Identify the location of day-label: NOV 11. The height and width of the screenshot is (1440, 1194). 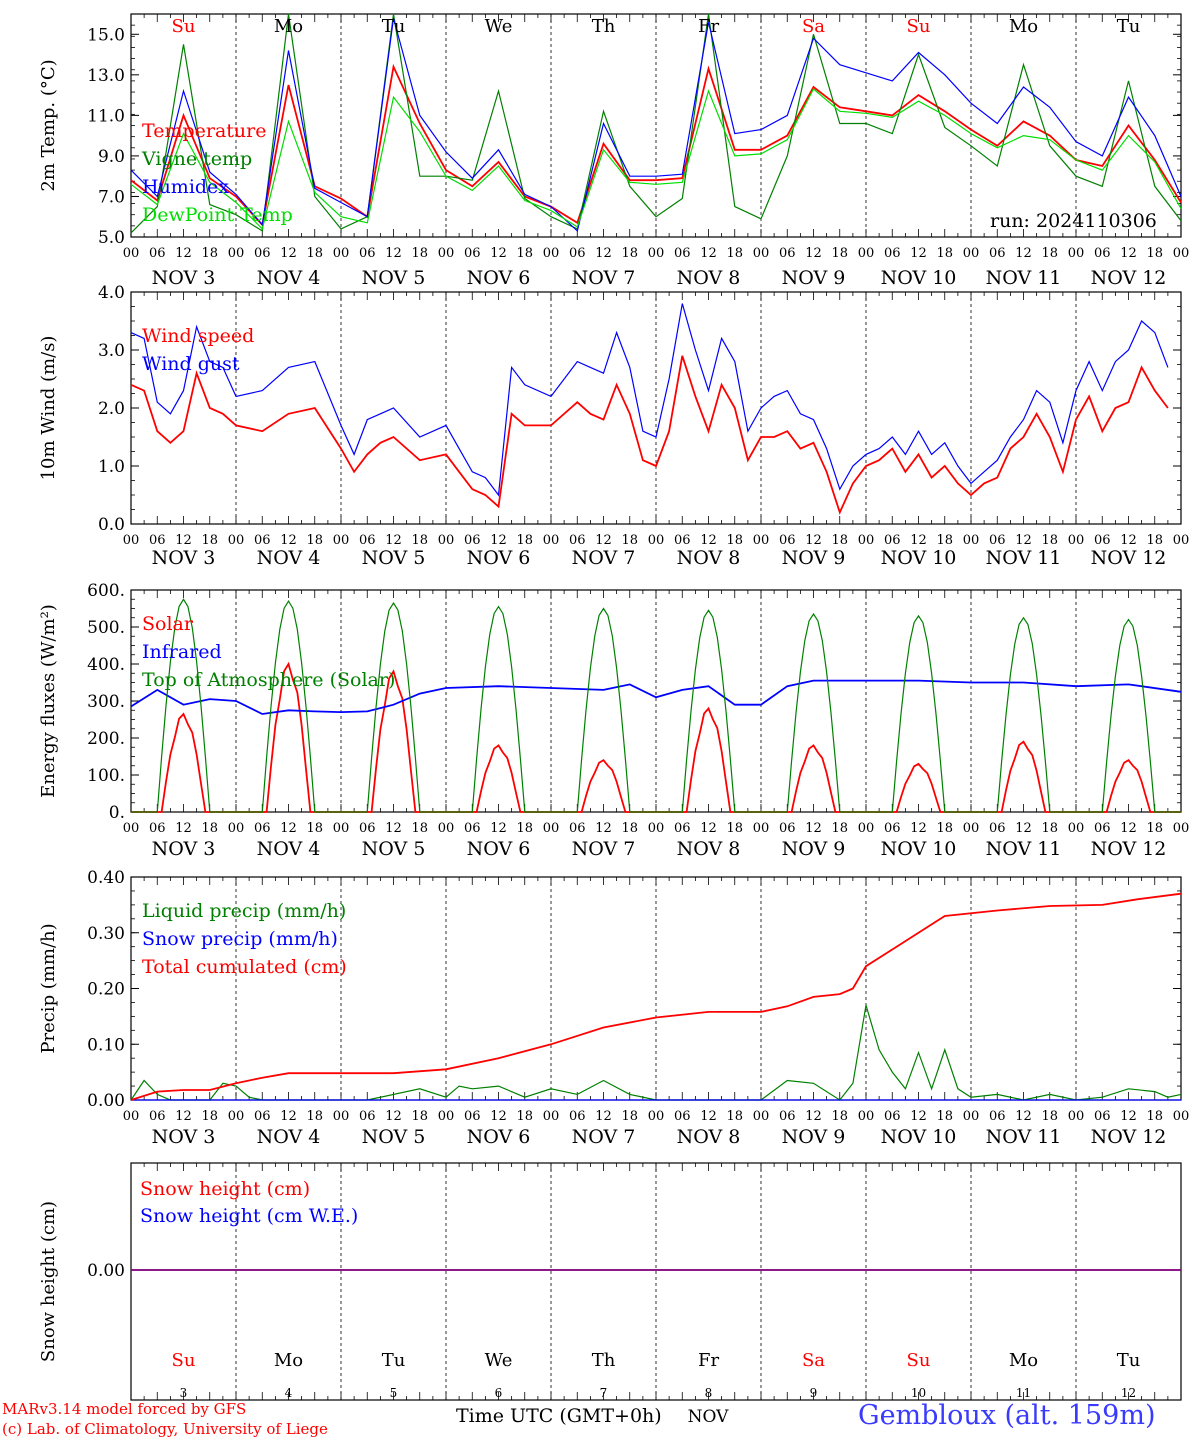
(1024, 1137).